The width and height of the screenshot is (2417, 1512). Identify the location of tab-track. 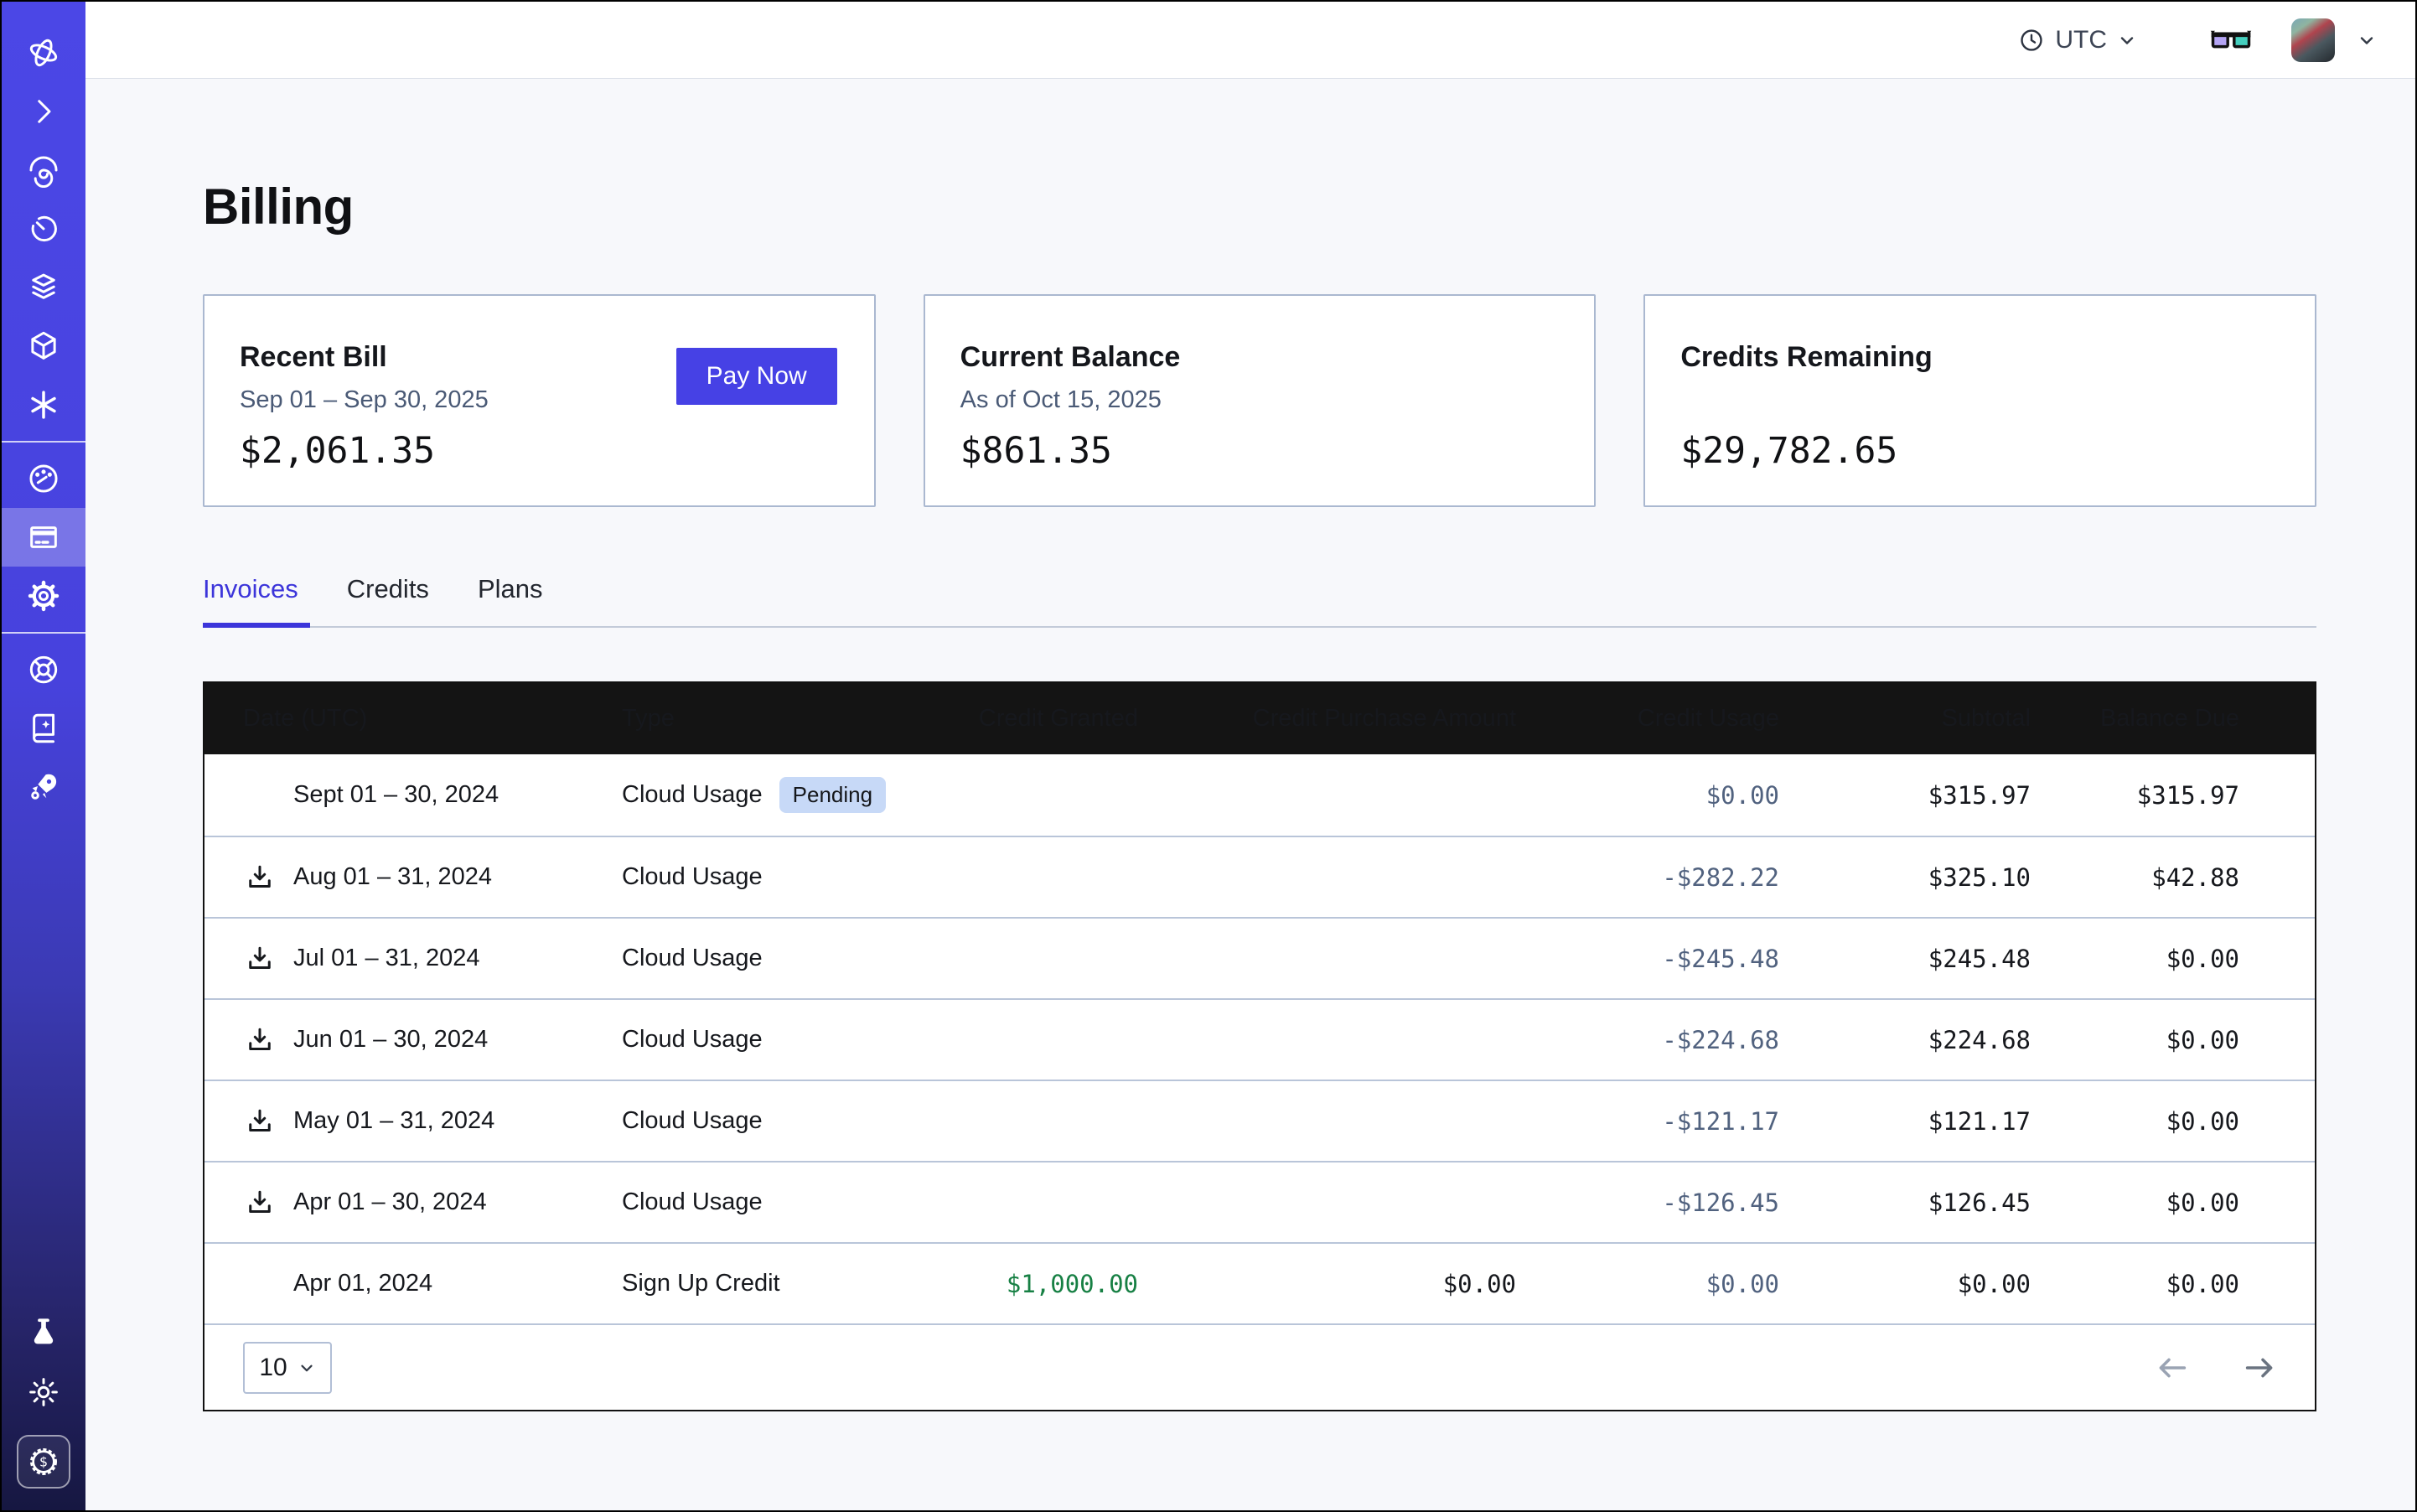
(1259, 627).